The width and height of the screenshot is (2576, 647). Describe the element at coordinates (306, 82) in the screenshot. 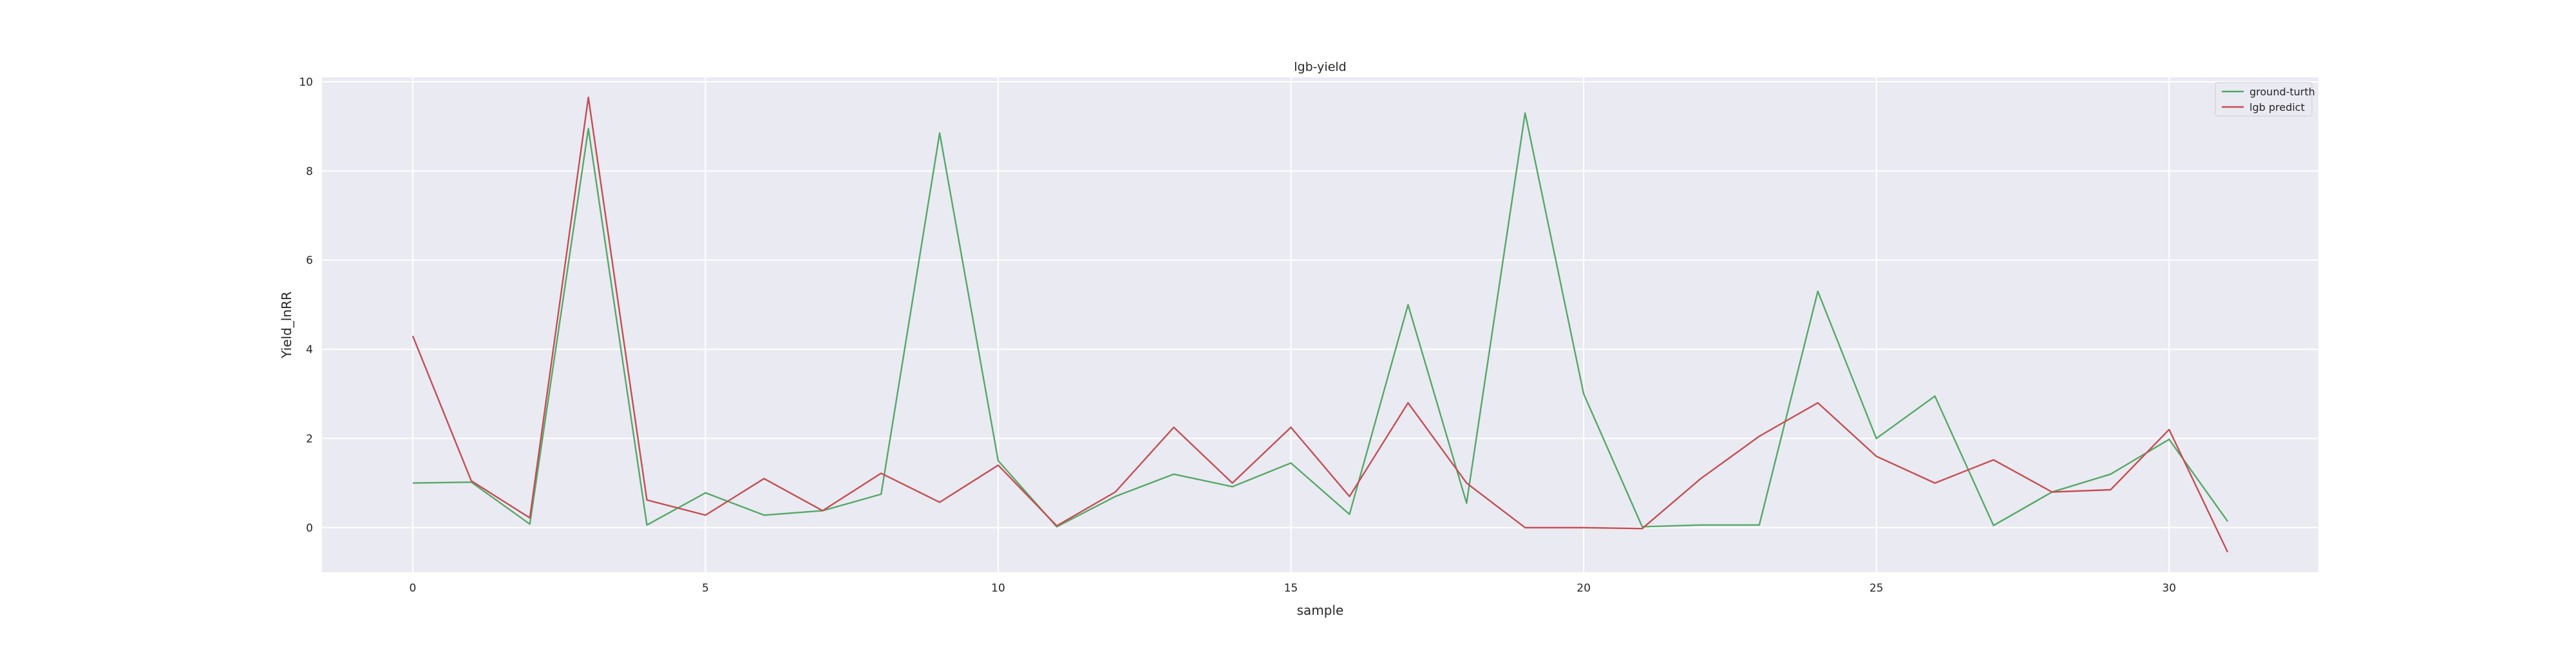

I see `y-tick-label: 10` at that location.